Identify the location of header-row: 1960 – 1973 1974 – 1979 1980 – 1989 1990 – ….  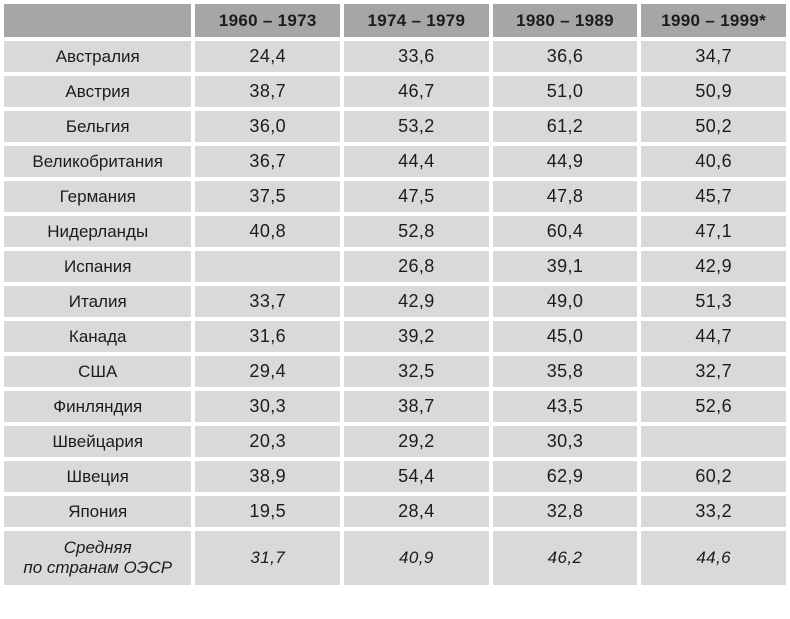
(395, 20).